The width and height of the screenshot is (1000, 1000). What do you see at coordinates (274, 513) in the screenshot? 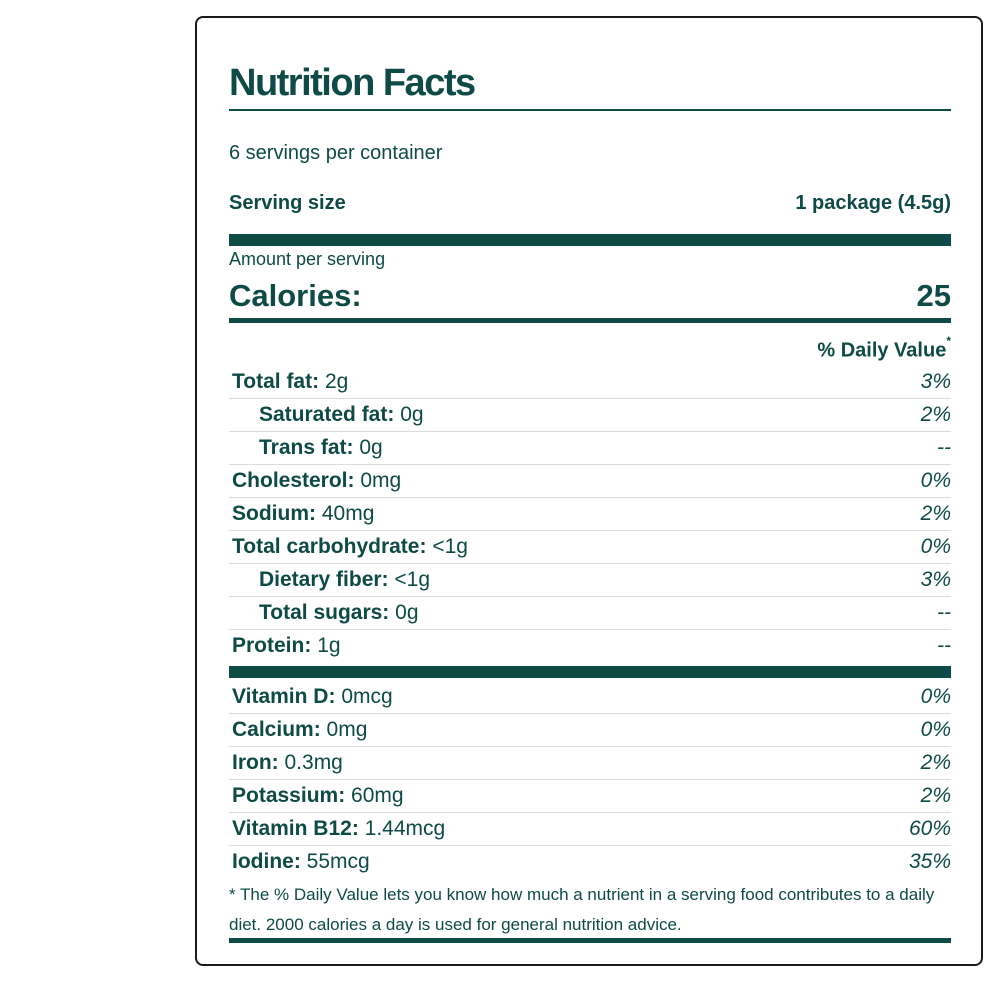
I see `nutrient-name: Sodium:` at bounding box center [274, 513].